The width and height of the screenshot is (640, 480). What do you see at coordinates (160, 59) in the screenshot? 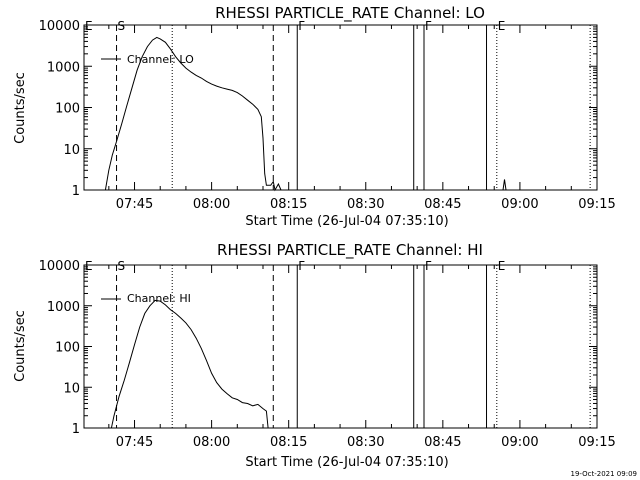
I see `legend-label: Channel: LO` at bounding box center [160, 59].